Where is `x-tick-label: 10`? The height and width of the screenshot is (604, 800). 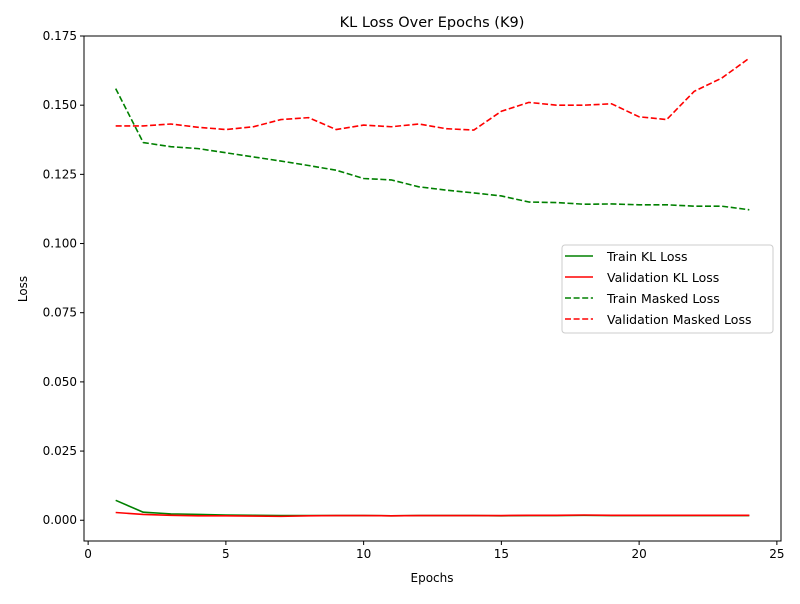 x-tick-label: 10 is located at coordinates (363, 554).